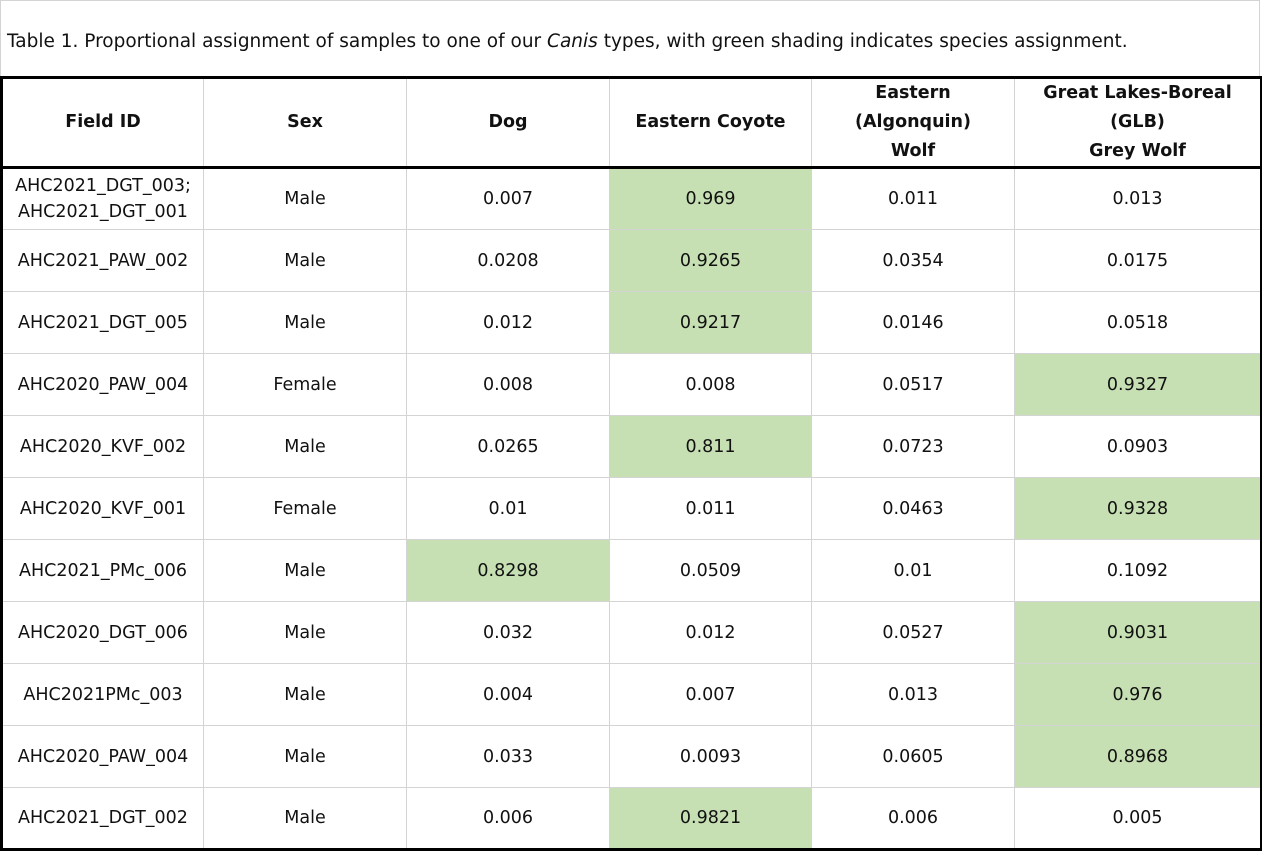 The height and width of the screenshot is (851, 1262). I want to click on field-id-line: AHC2021_DGT_003;, so click(103, 186).